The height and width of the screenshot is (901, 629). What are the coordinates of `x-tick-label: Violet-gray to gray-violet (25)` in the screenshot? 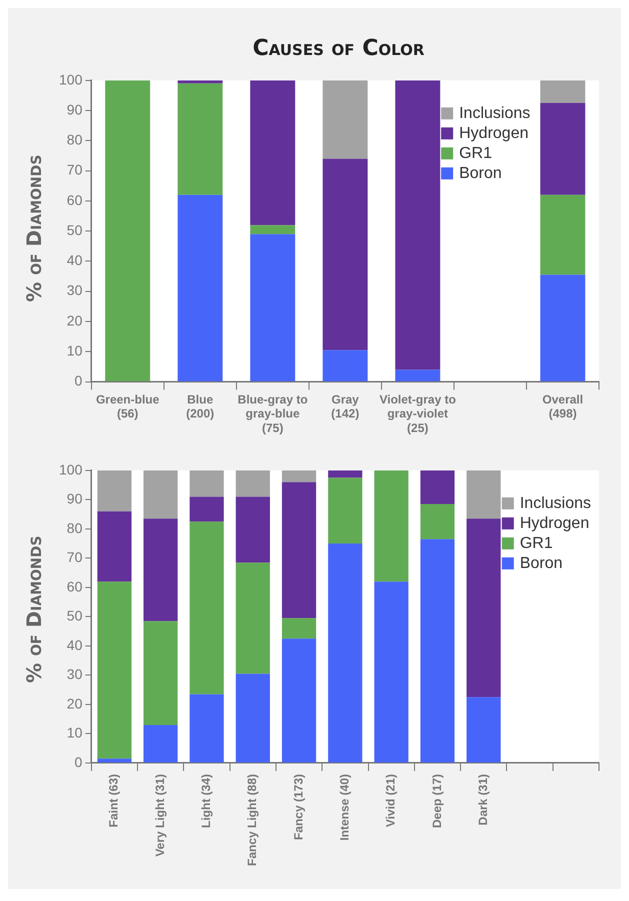 It's located at (417, 414).